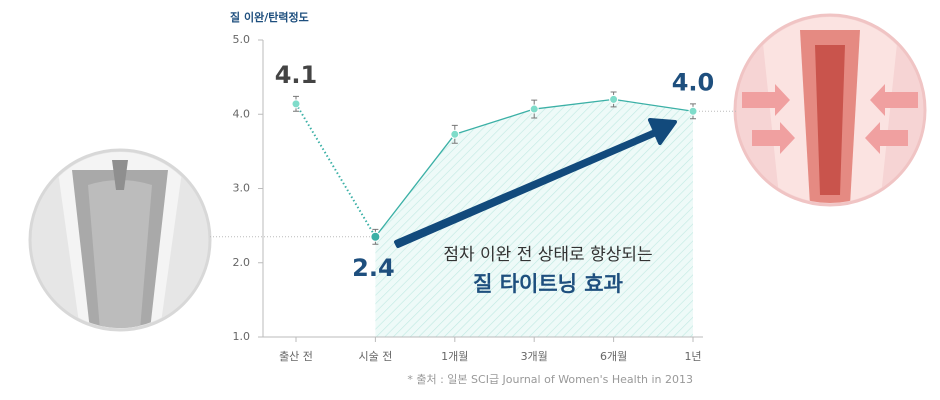  I want to click on left-illustration, so click(120, 240).